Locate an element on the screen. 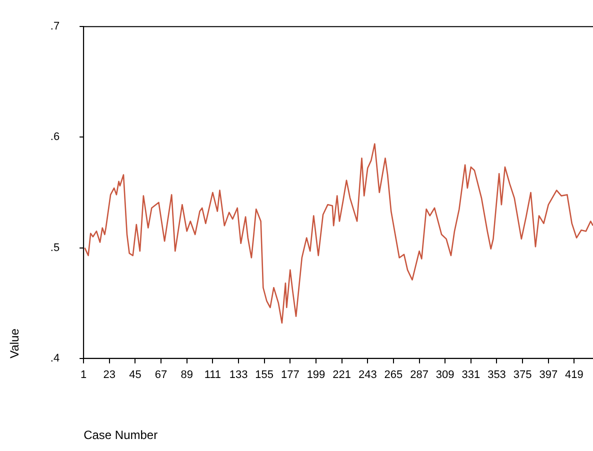 The width and height of the screenshot is (593, 451). x-tick-label: 199 is located at coordinates (316, 375).